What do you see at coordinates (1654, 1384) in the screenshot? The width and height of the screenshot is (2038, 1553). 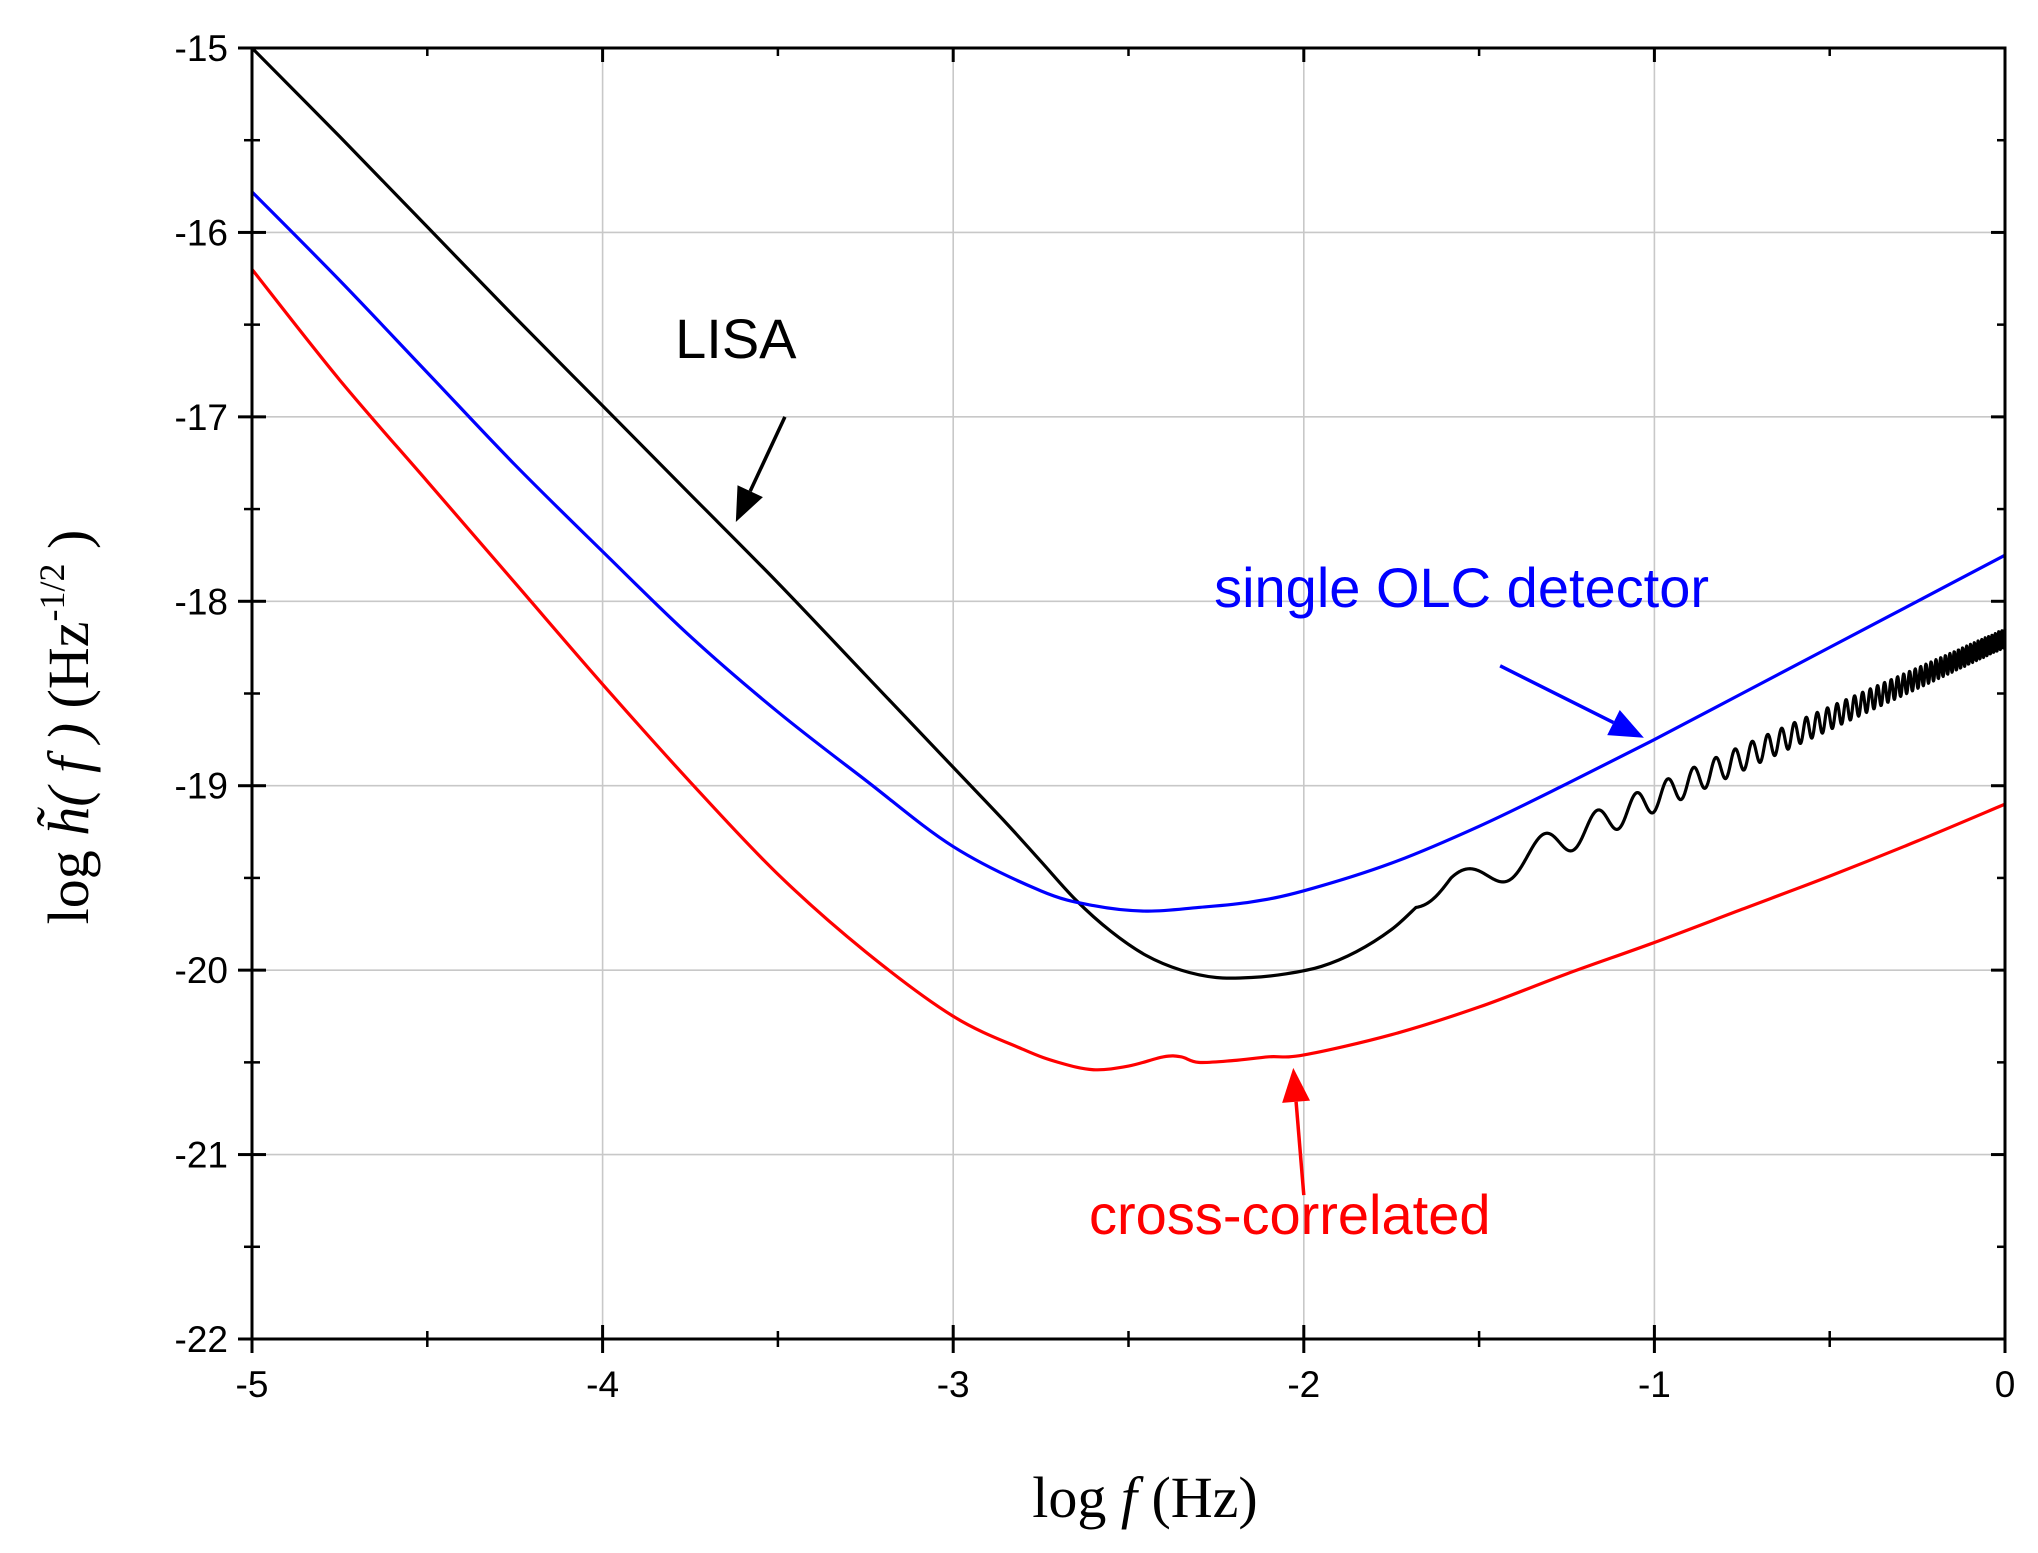 I see `x-tick-label: -1` at bounding box center [1654, 1384].